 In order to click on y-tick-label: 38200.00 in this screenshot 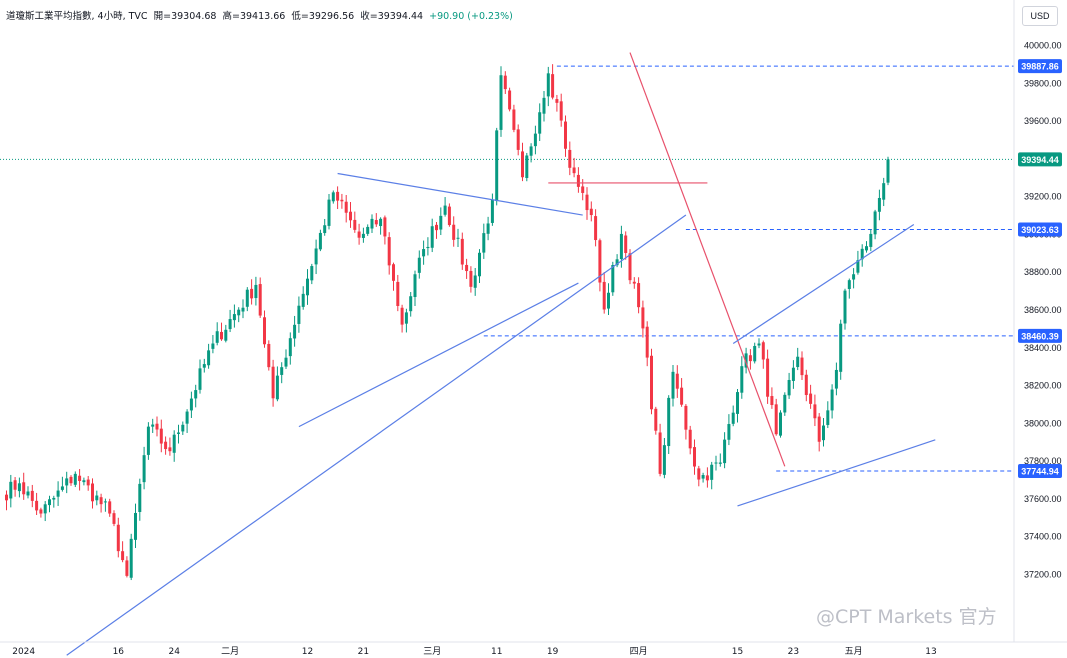, I will do `click(1043, 386)`.